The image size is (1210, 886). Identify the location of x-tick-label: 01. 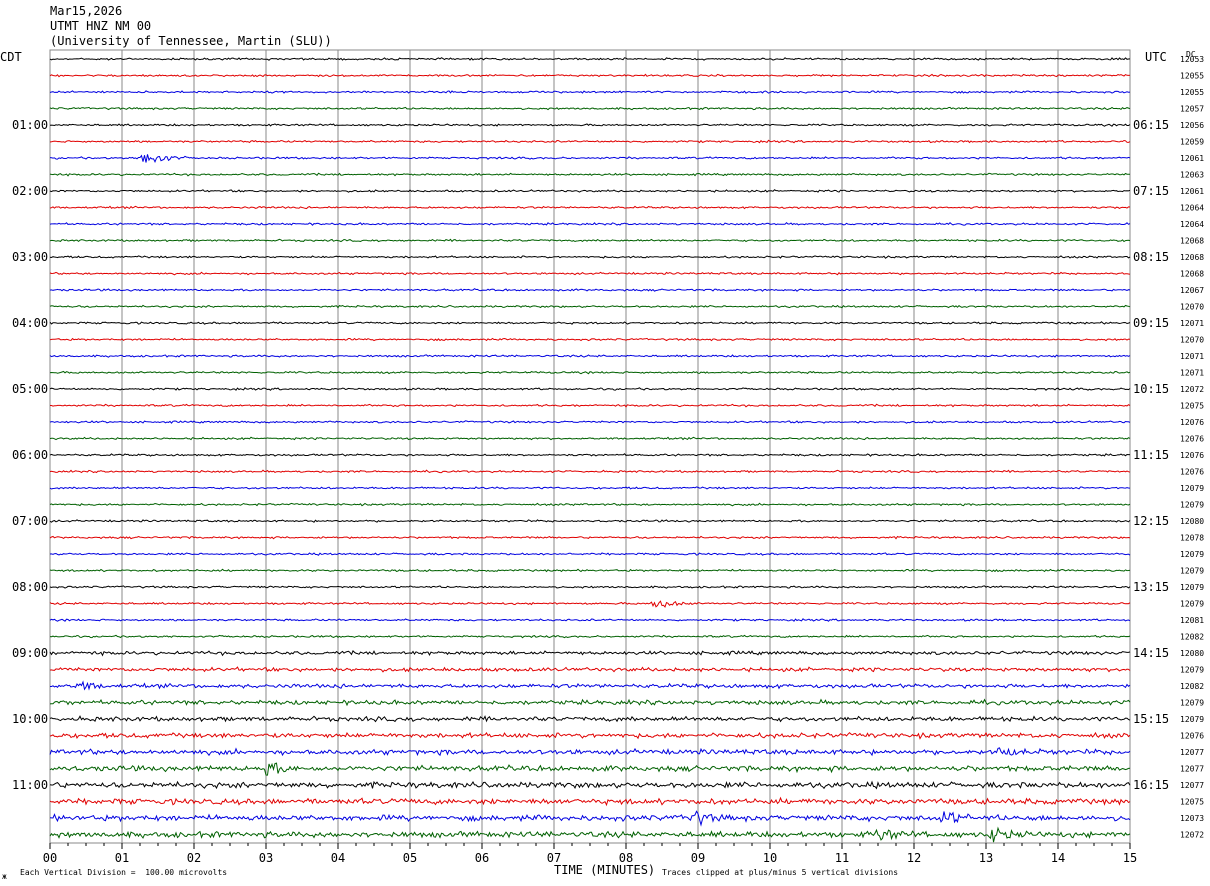
(122, 858).